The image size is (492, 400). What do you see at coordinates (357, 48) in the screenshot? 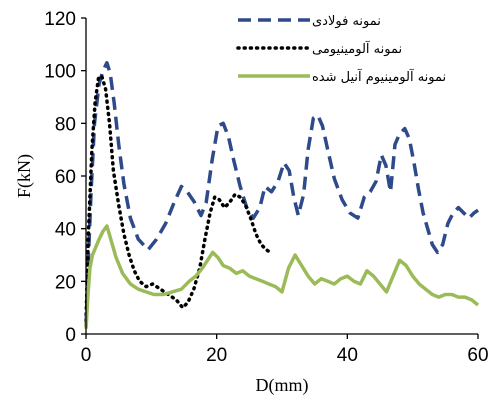
I see `legend-label-1: نمونه آلومینیومی` at bounding box center [357, 48].